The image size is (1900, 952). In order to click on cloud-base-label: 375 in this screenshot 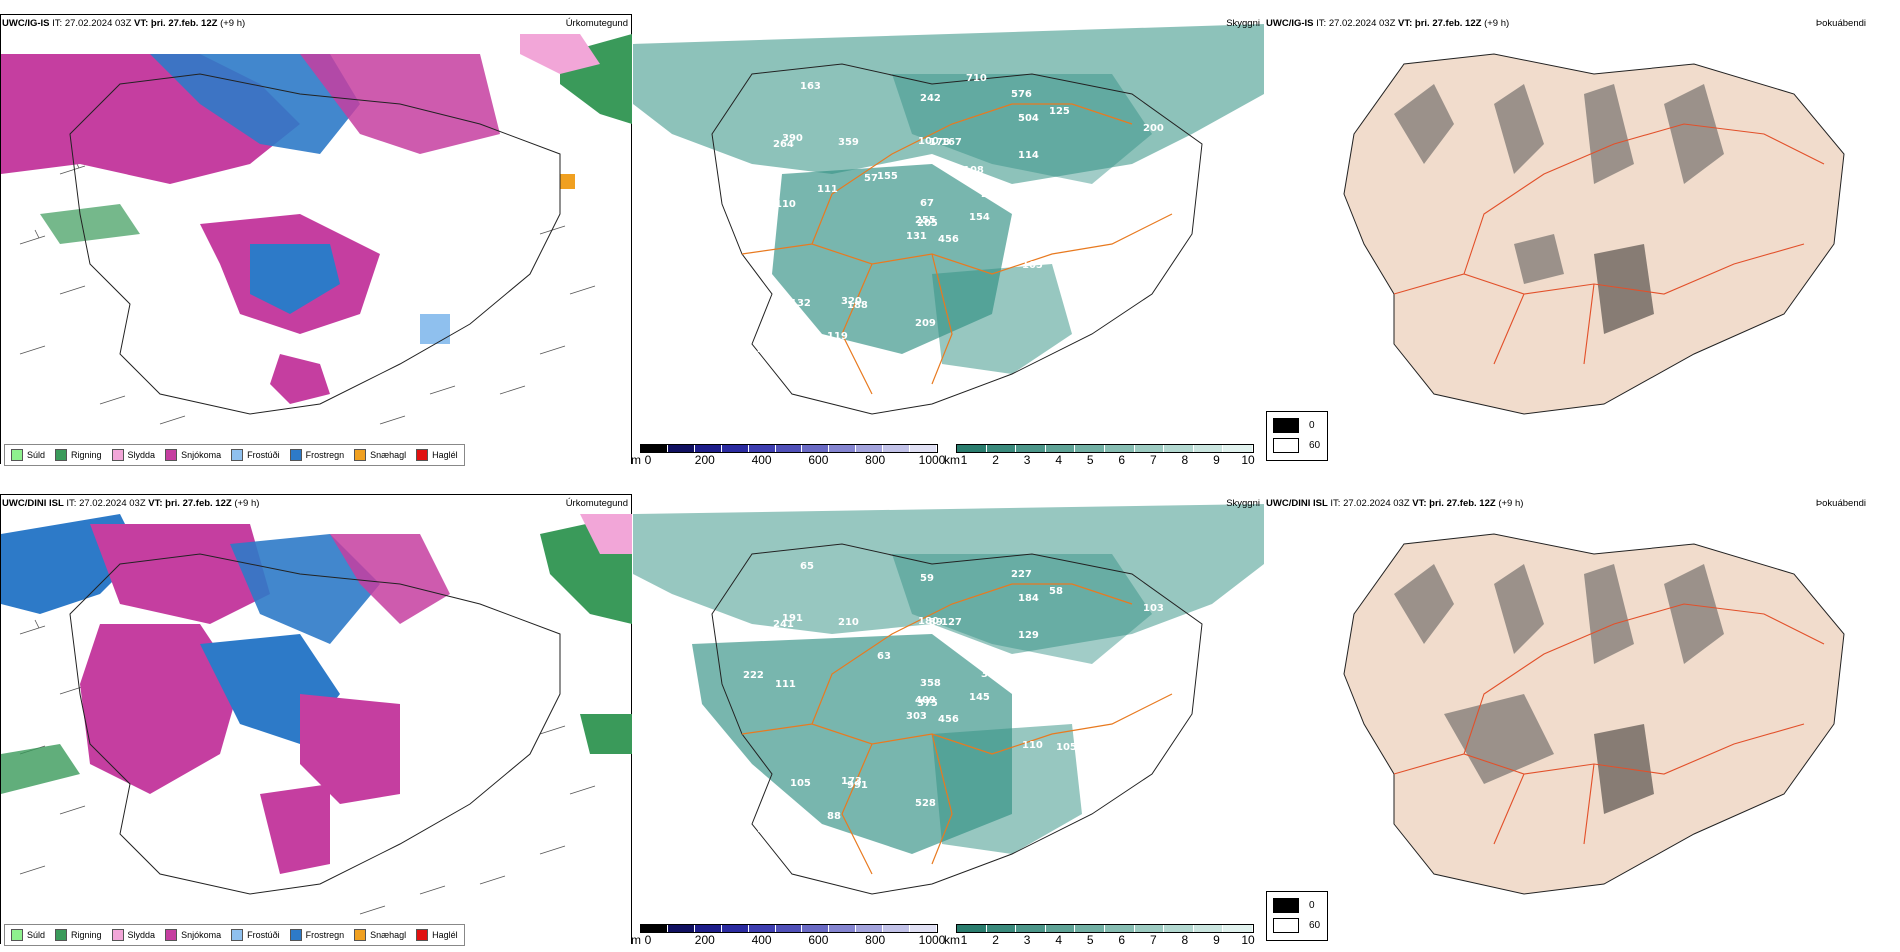, I will do `click(927, 703)`.